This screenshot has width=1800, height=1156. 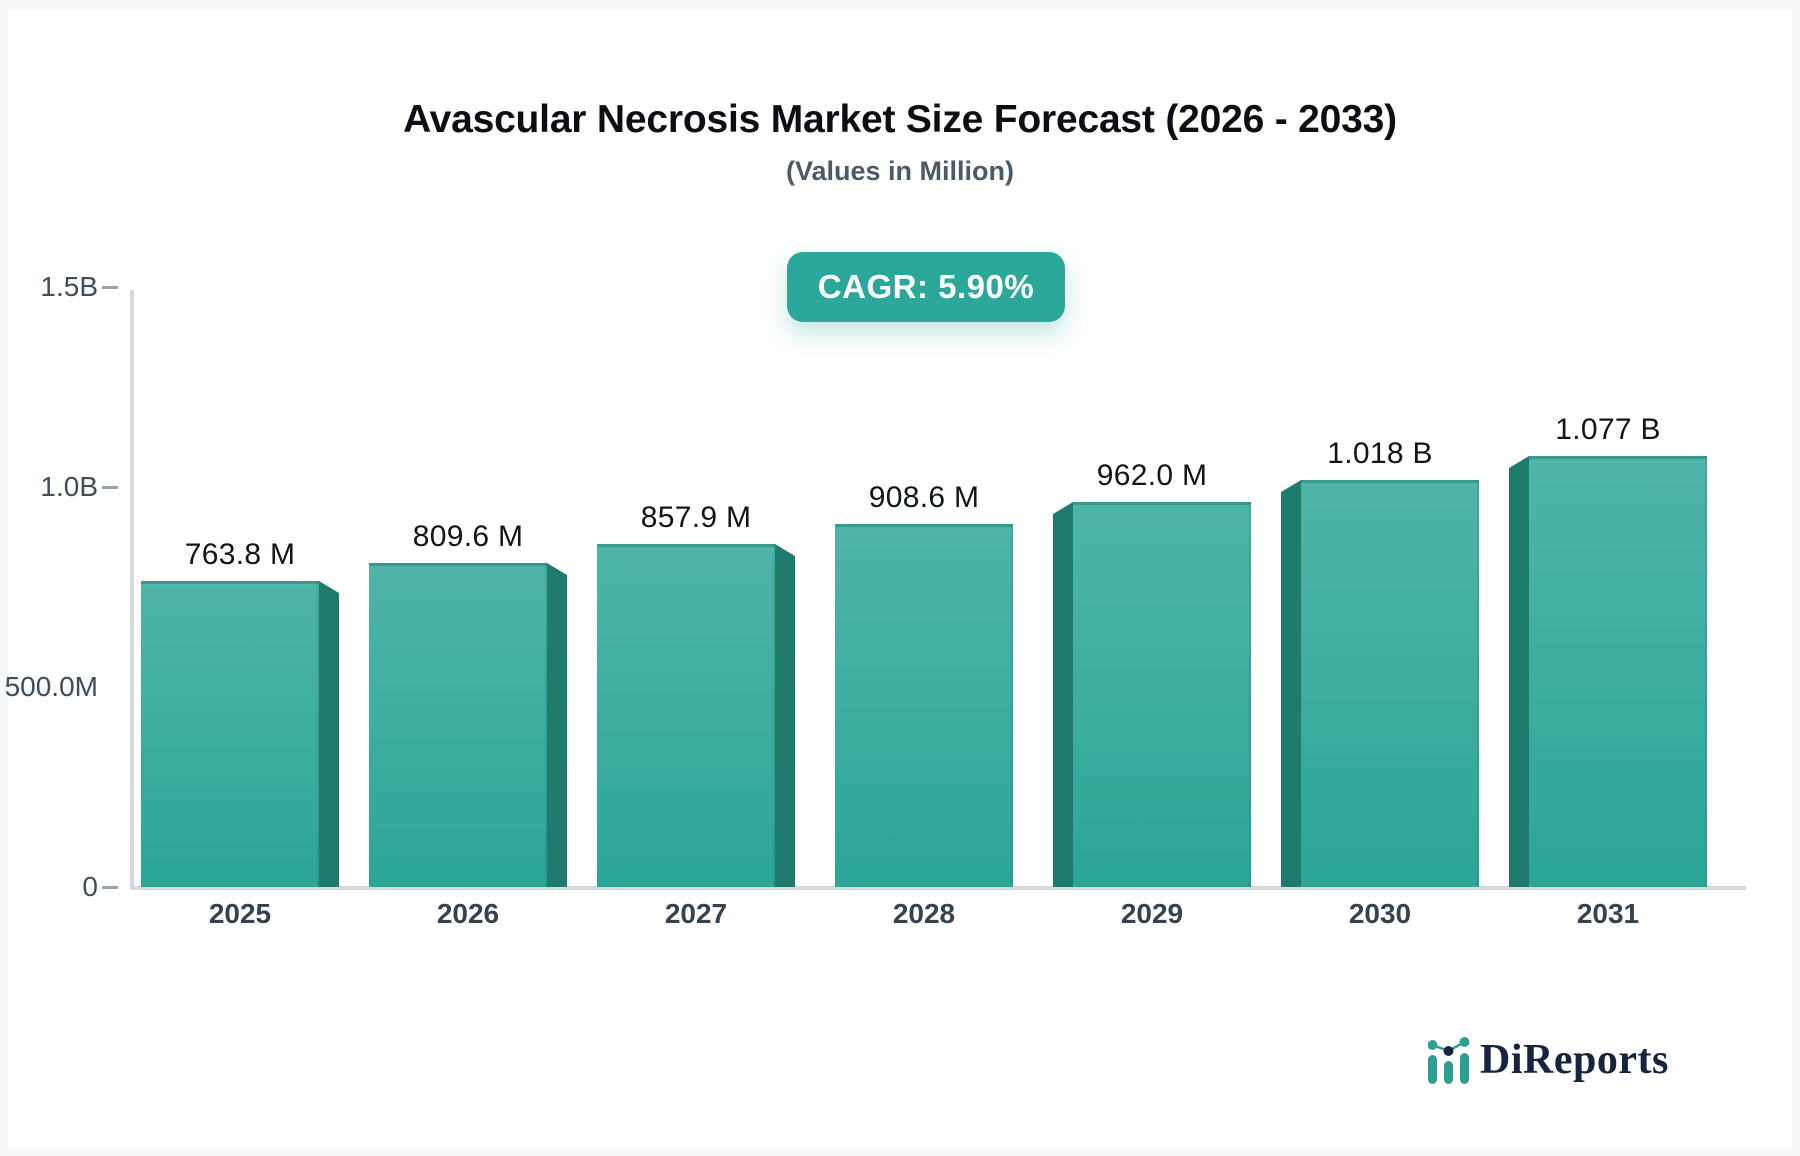 I want to click on bar-2028: 908.6 M, so click(x=924, y=684).